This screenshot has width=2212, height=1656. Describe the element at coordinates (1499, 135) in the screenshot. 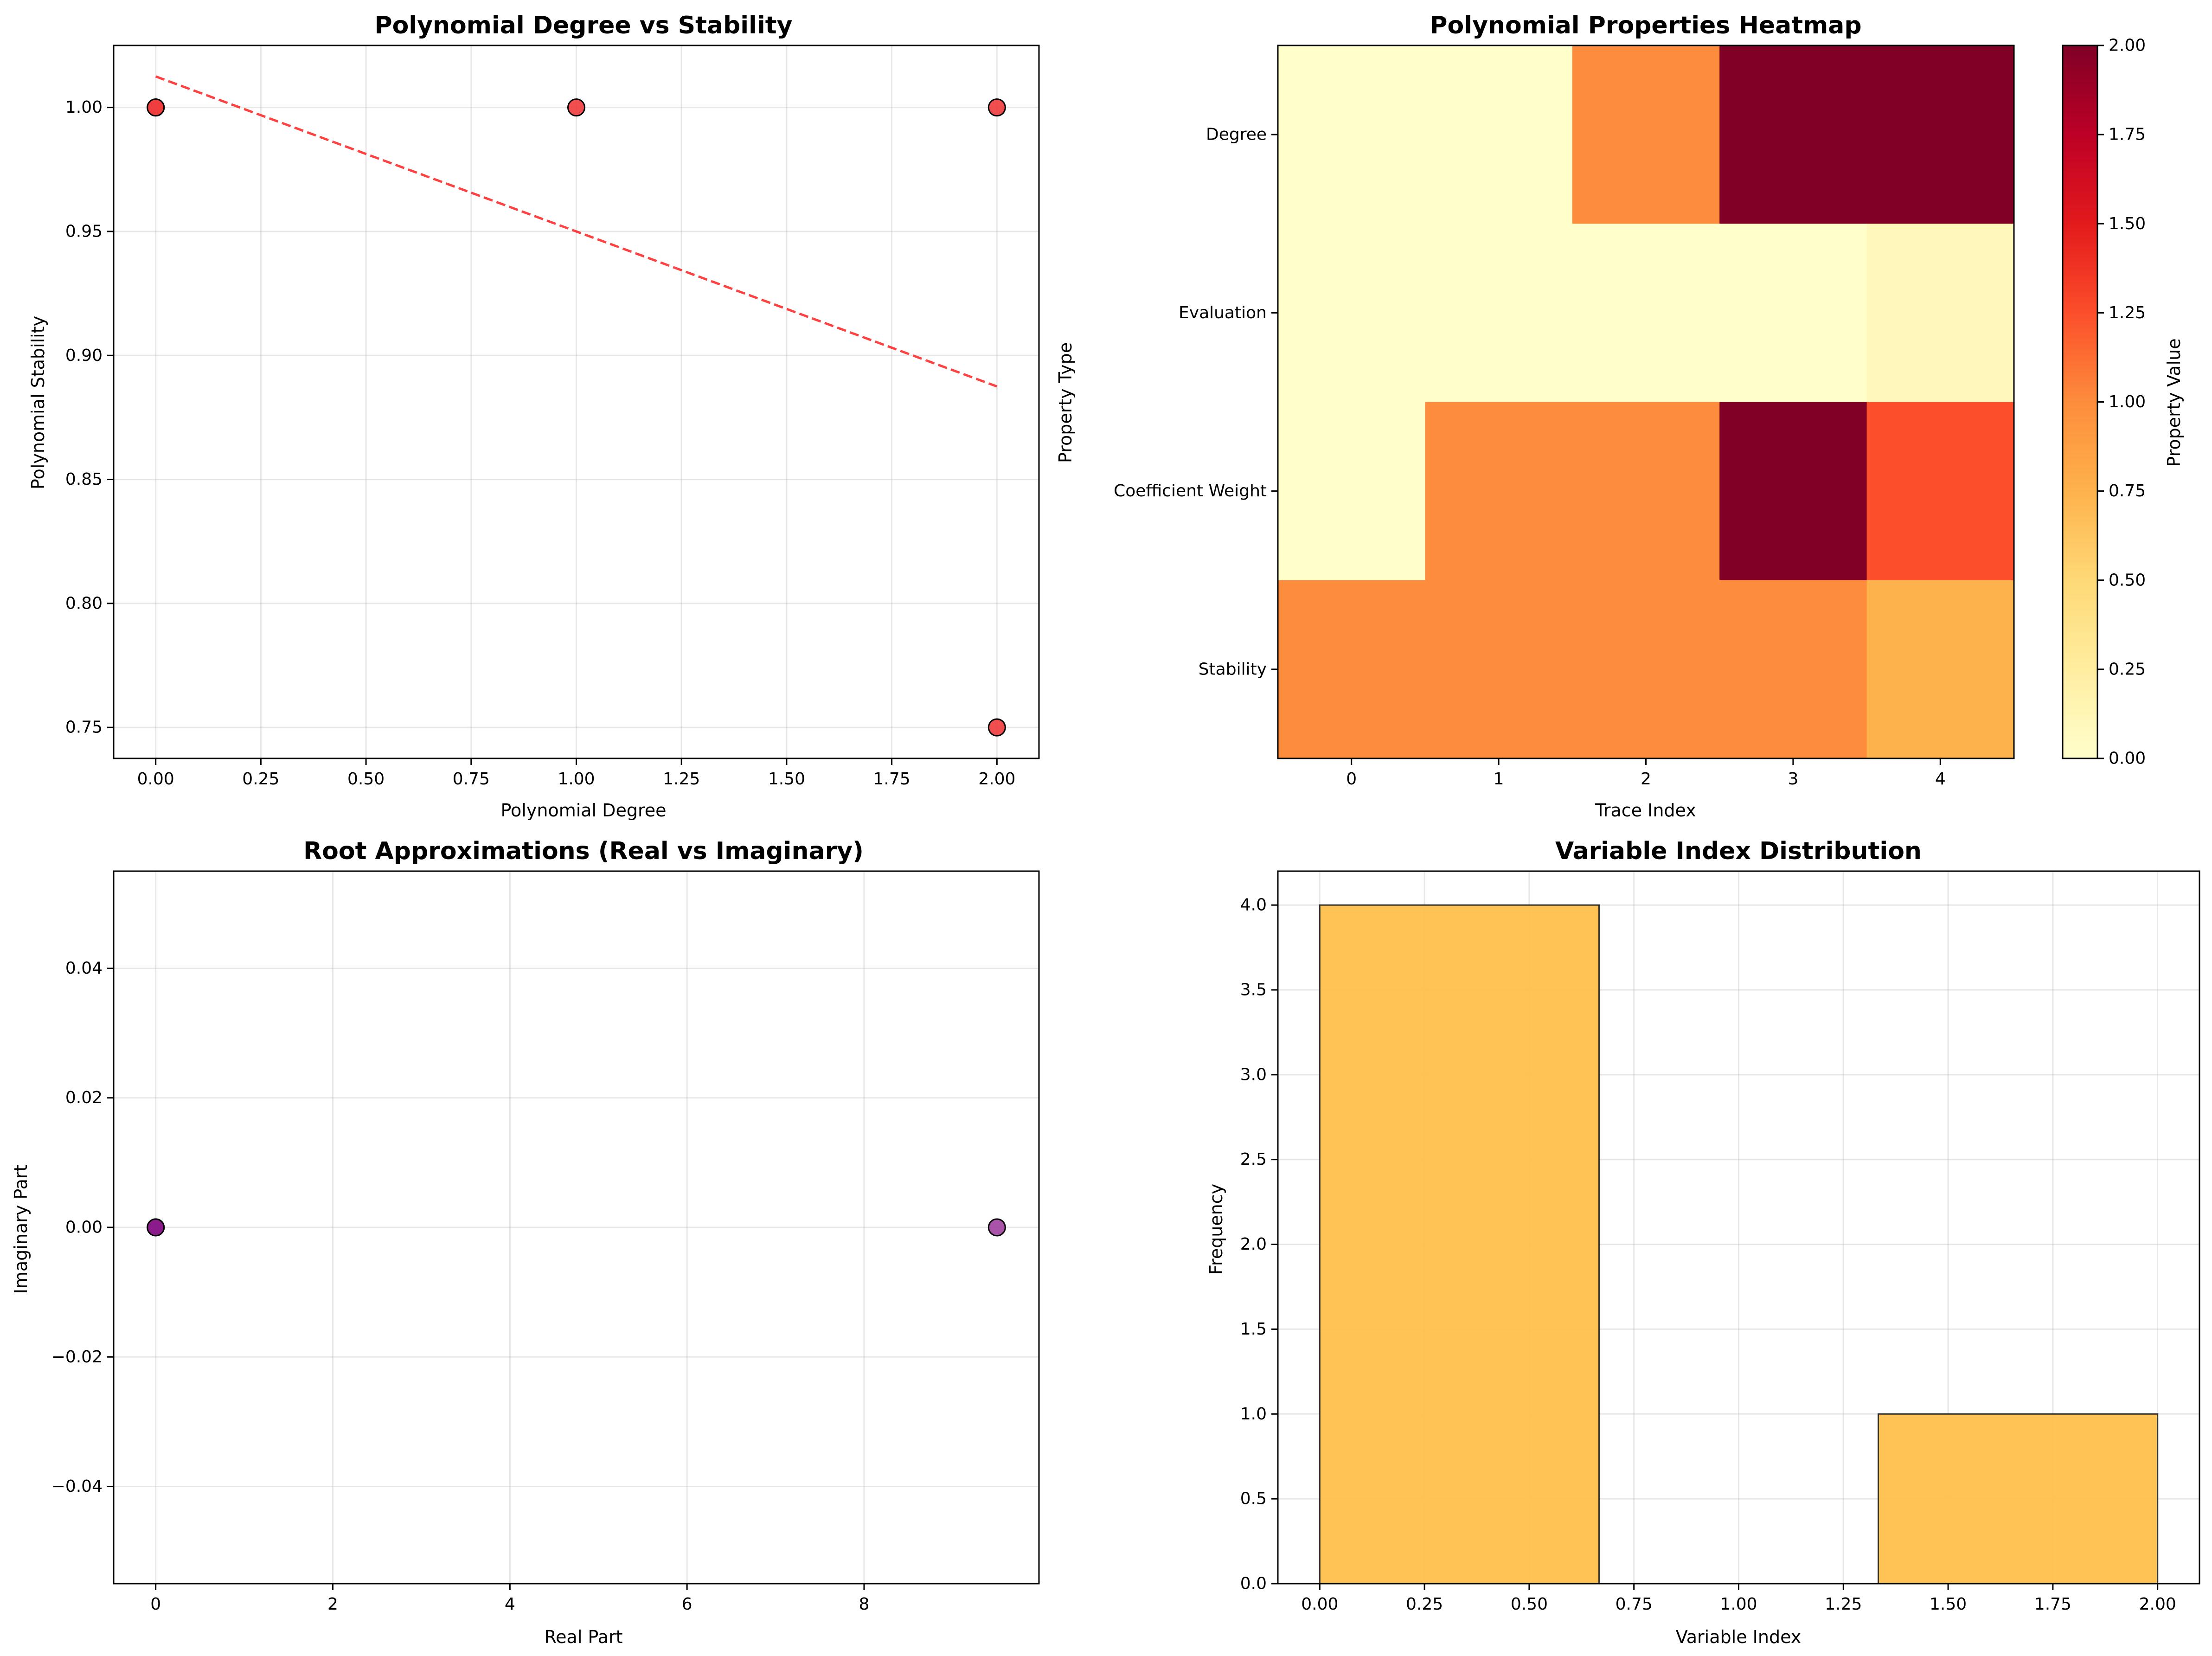

I see `heat-cell-r0-c1` at that location.